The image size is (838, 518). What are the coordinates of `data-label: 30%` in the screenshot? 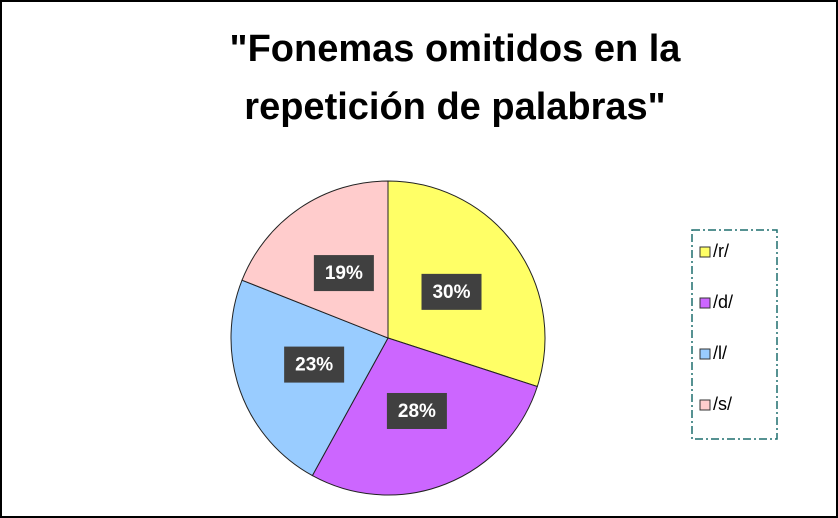 It's located at (451, 292).